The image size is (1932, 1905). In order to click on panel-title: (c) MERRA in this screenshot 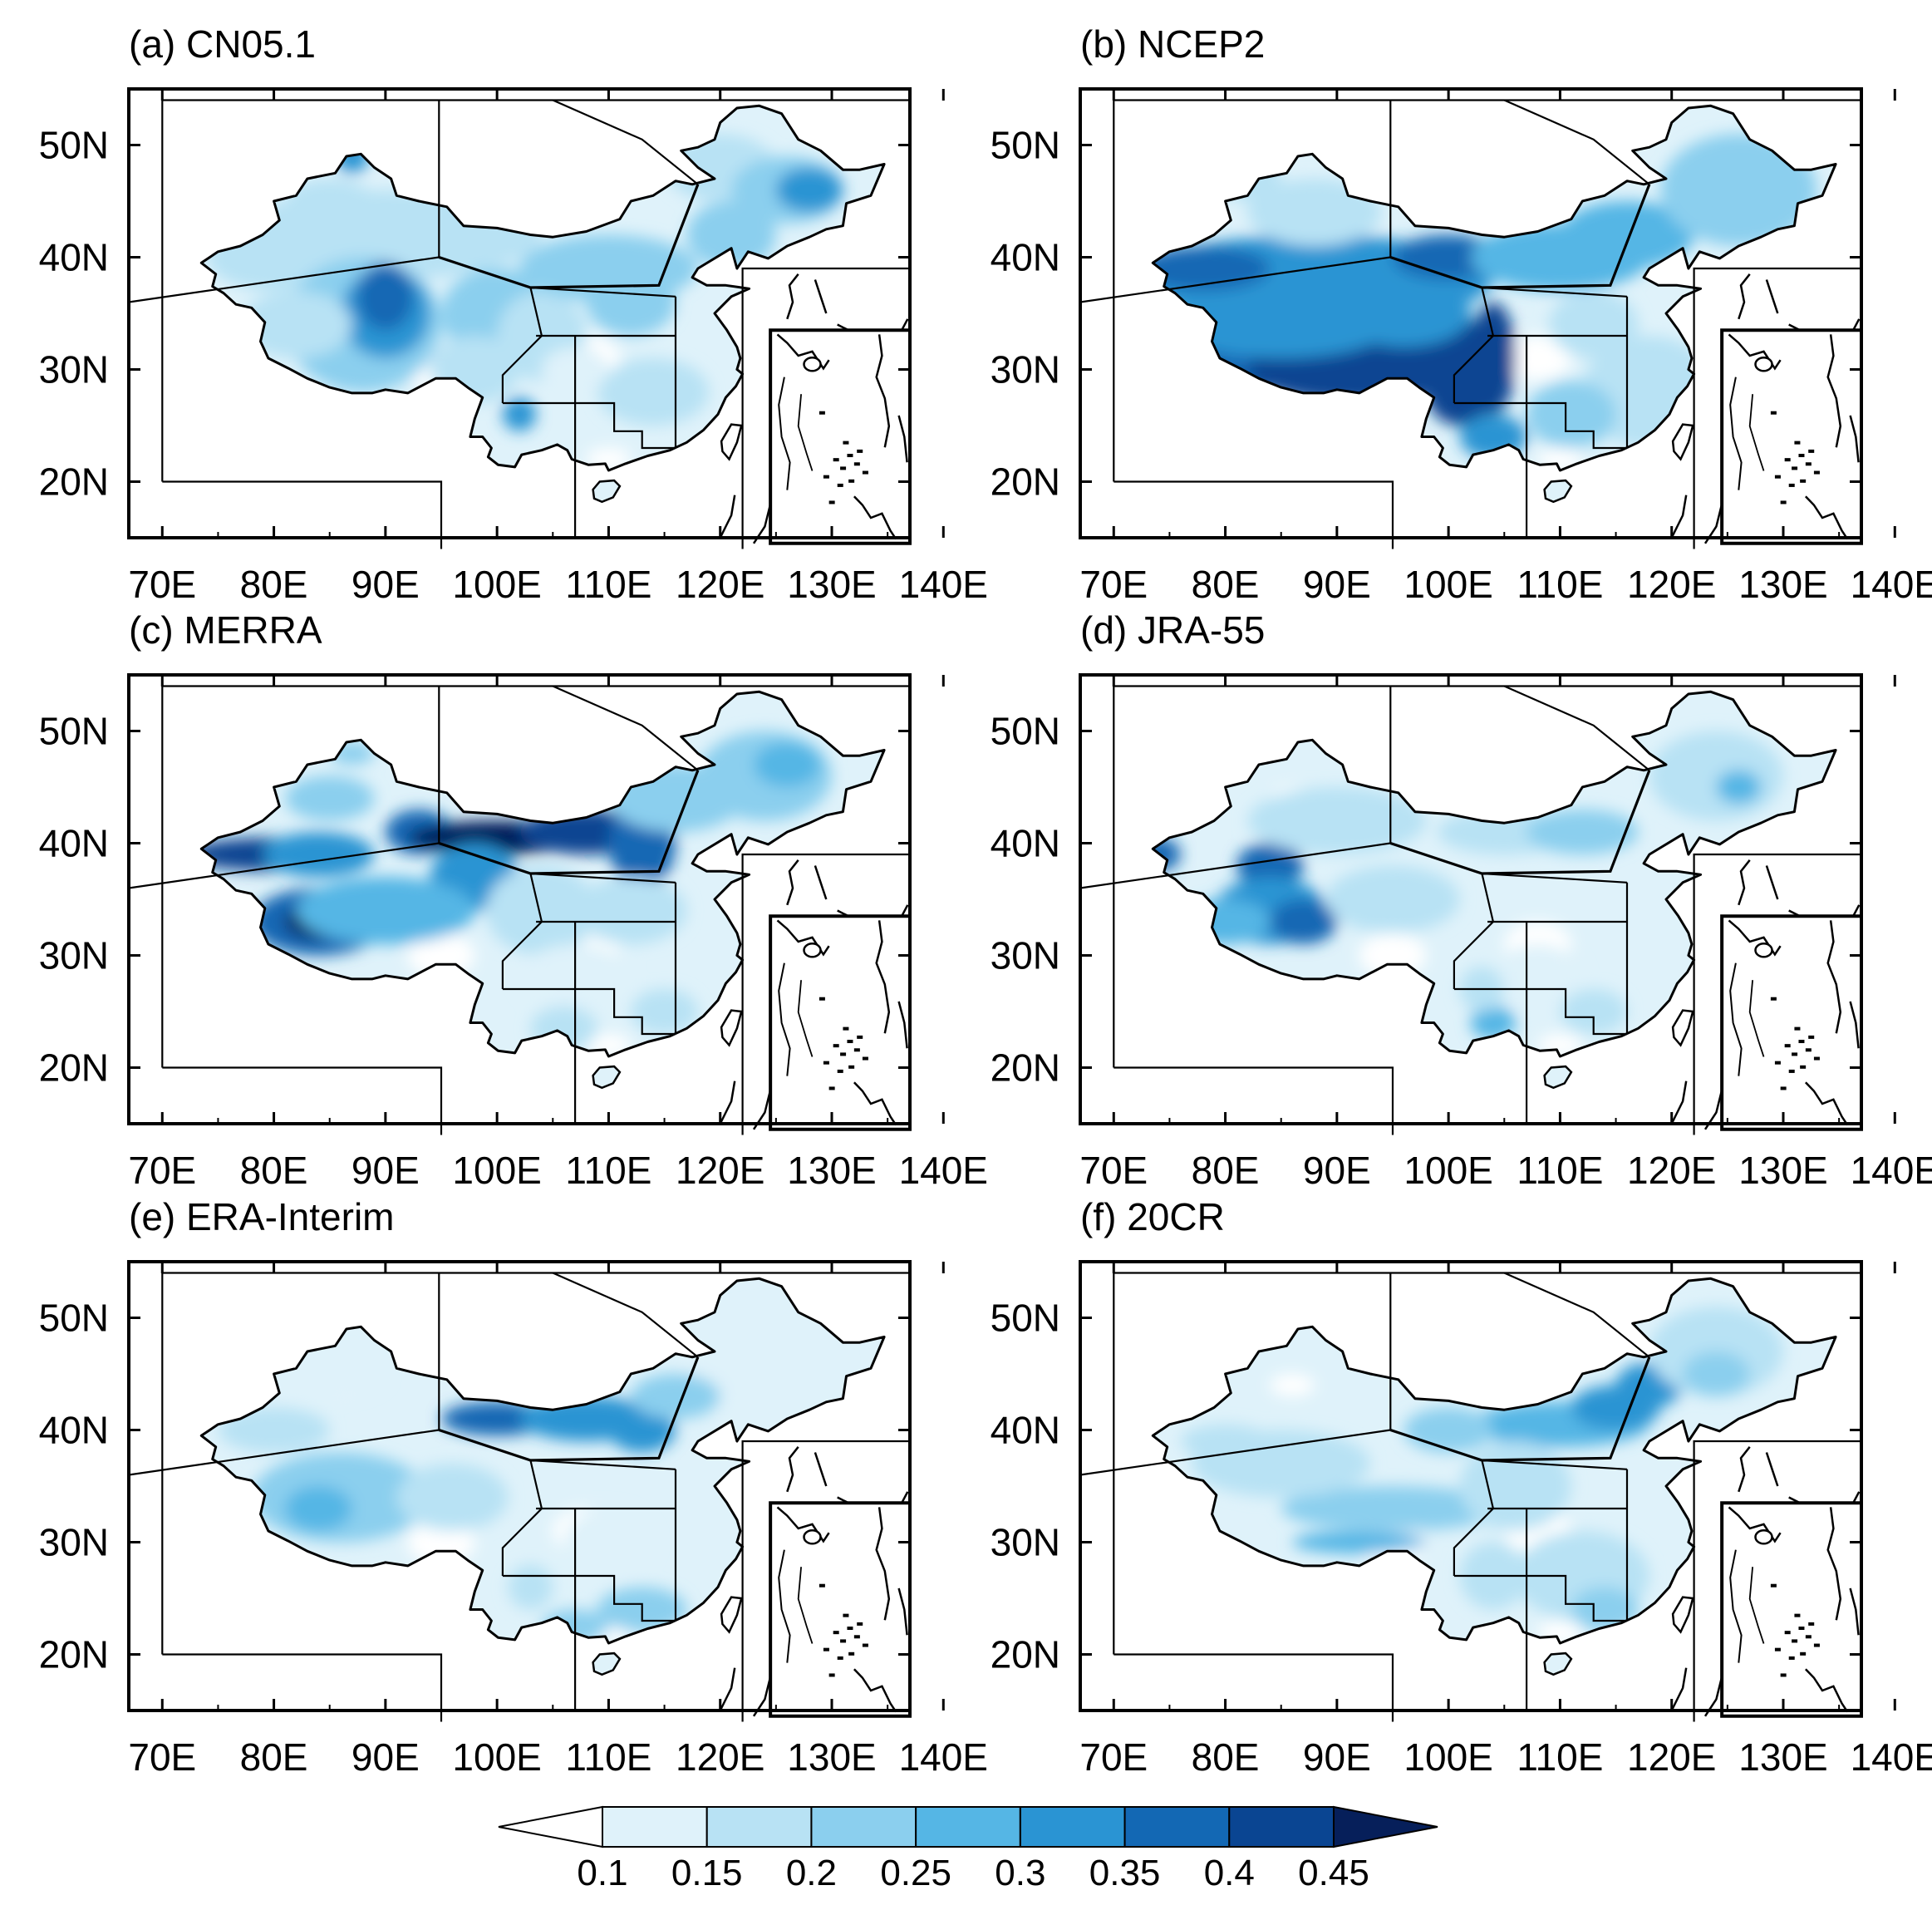, I will do `click(226, 630)`.